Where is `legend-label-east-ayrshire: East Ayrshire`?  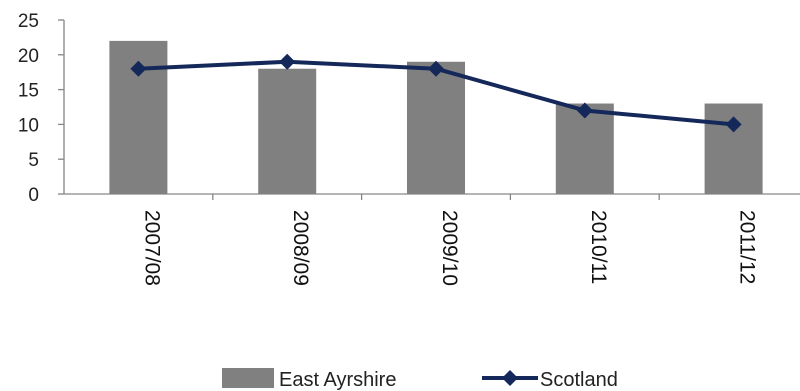 legend-label-east-ayrshire: East Ayrshire is located at coordinates (337, 380).